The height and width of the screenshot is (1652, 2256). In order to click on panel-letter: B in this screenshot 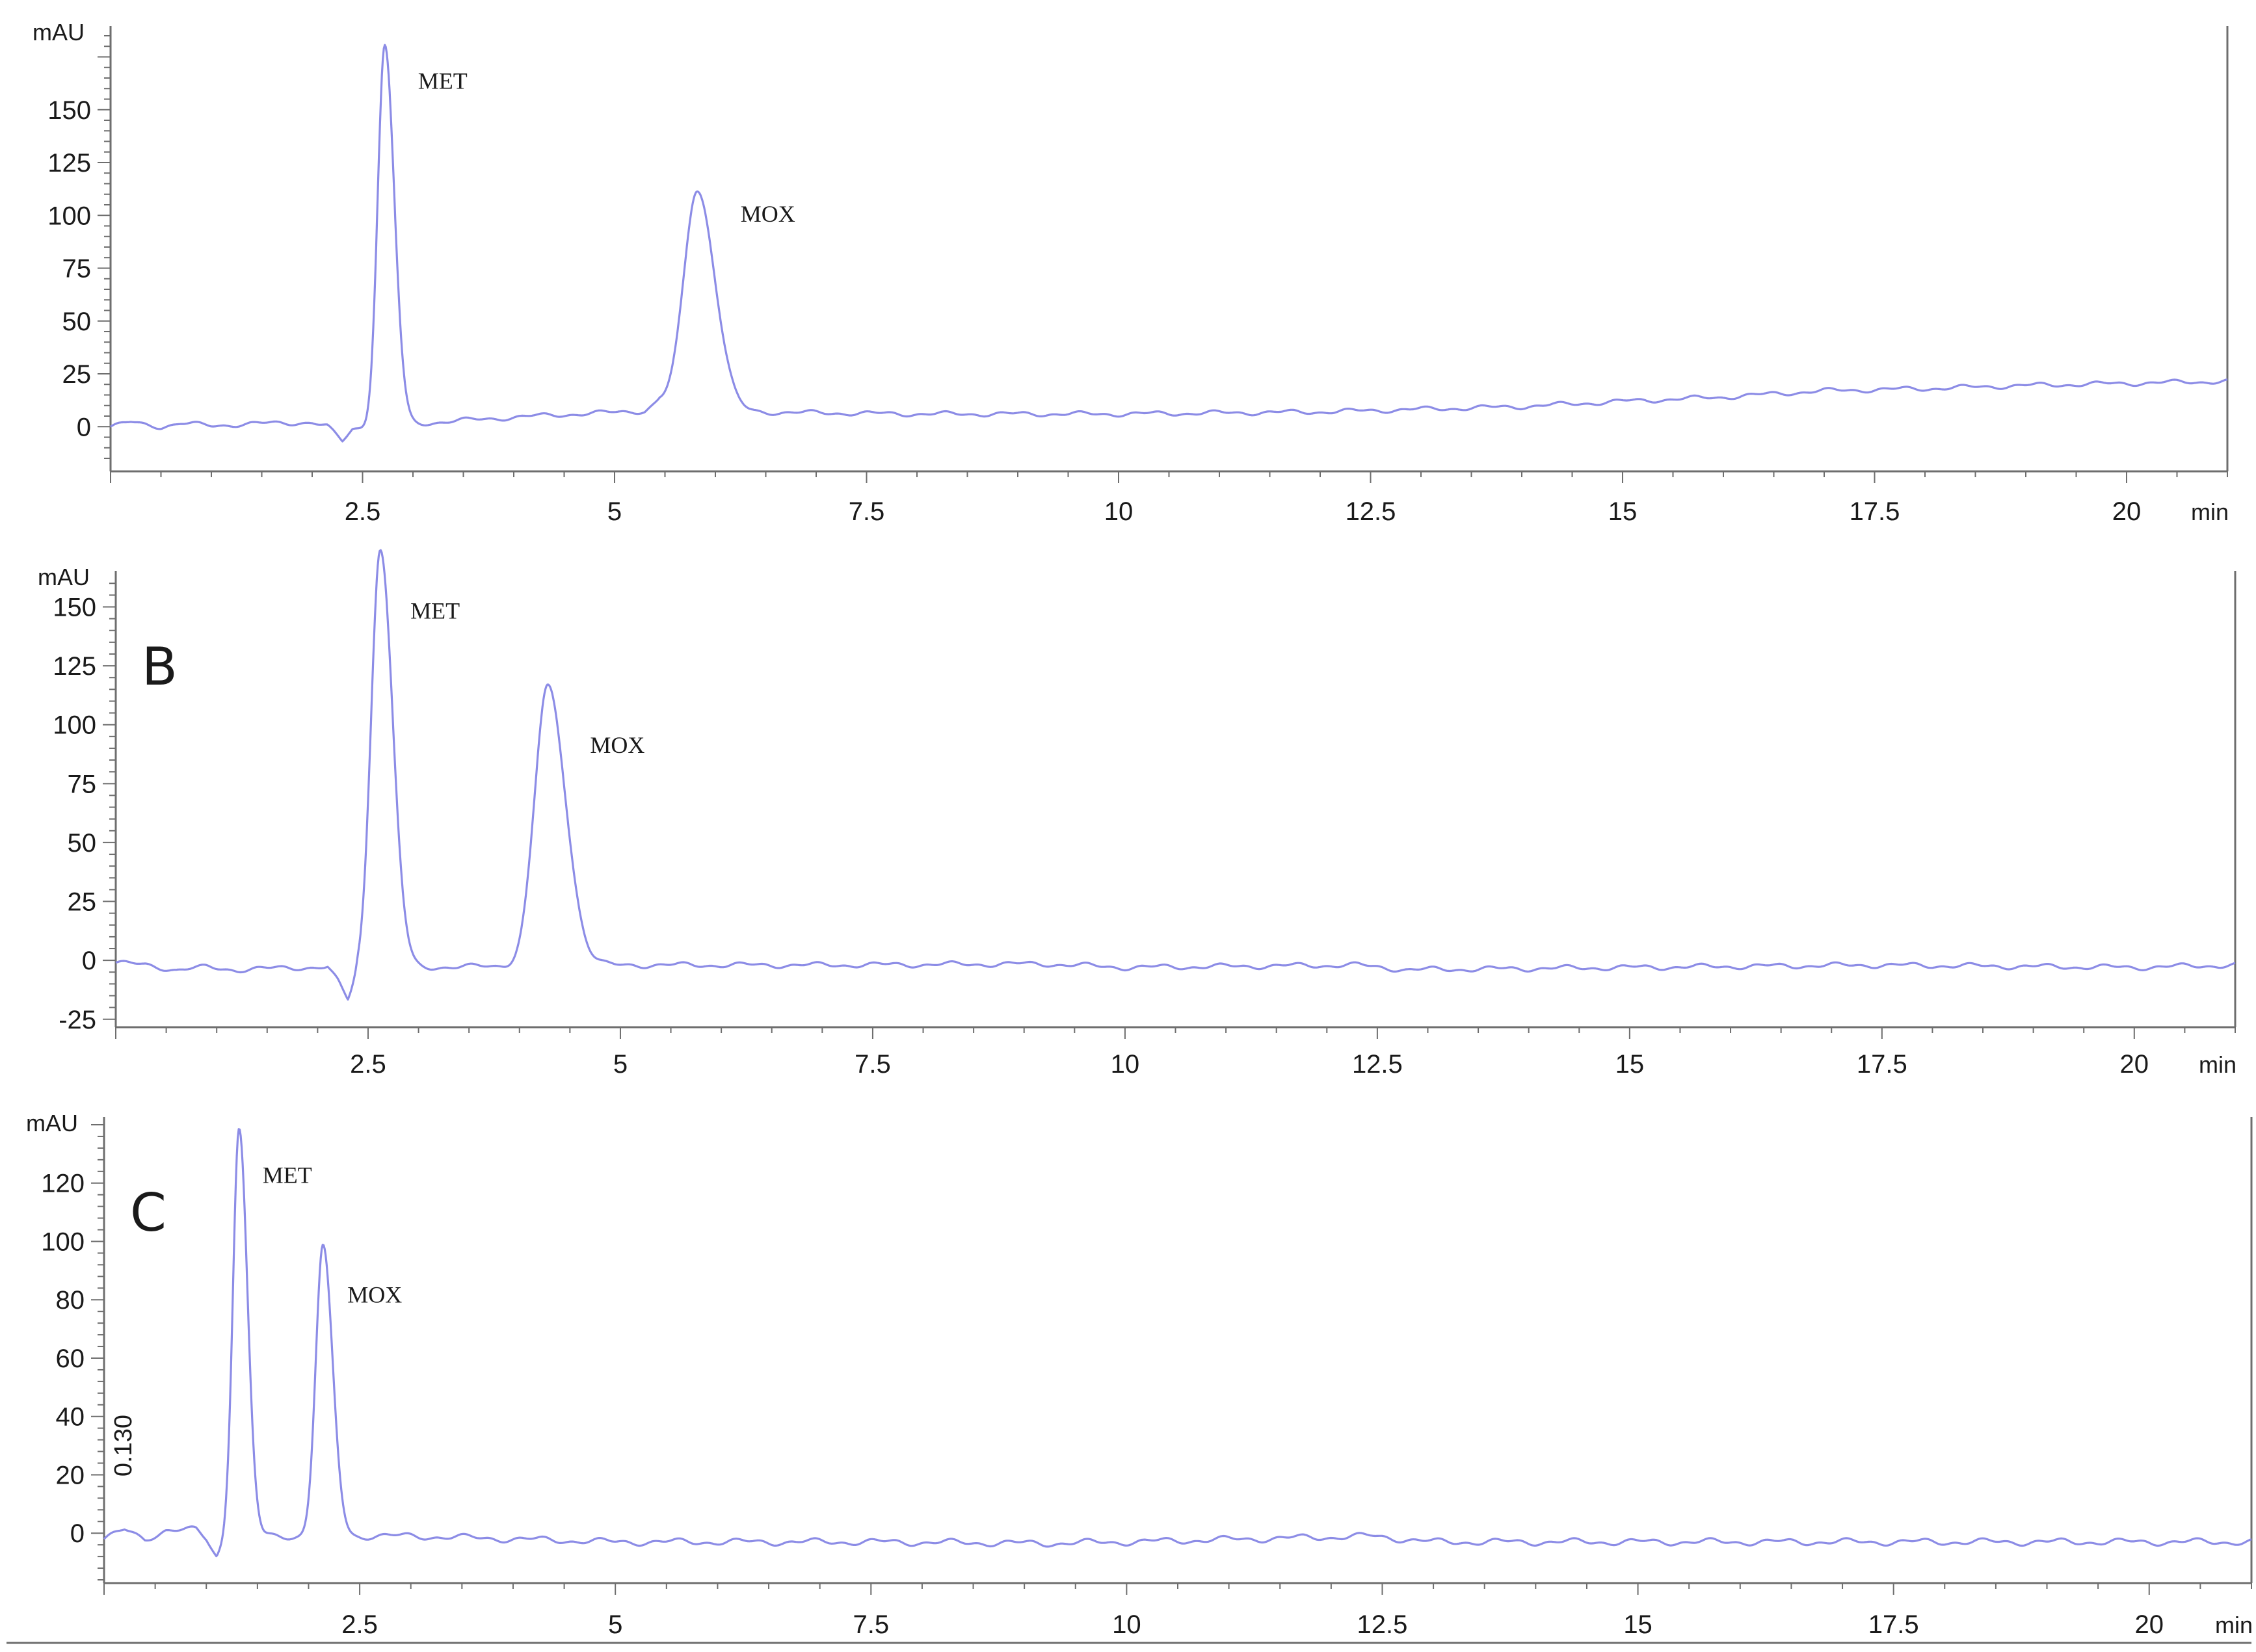, I will do `click(160, 666)`.